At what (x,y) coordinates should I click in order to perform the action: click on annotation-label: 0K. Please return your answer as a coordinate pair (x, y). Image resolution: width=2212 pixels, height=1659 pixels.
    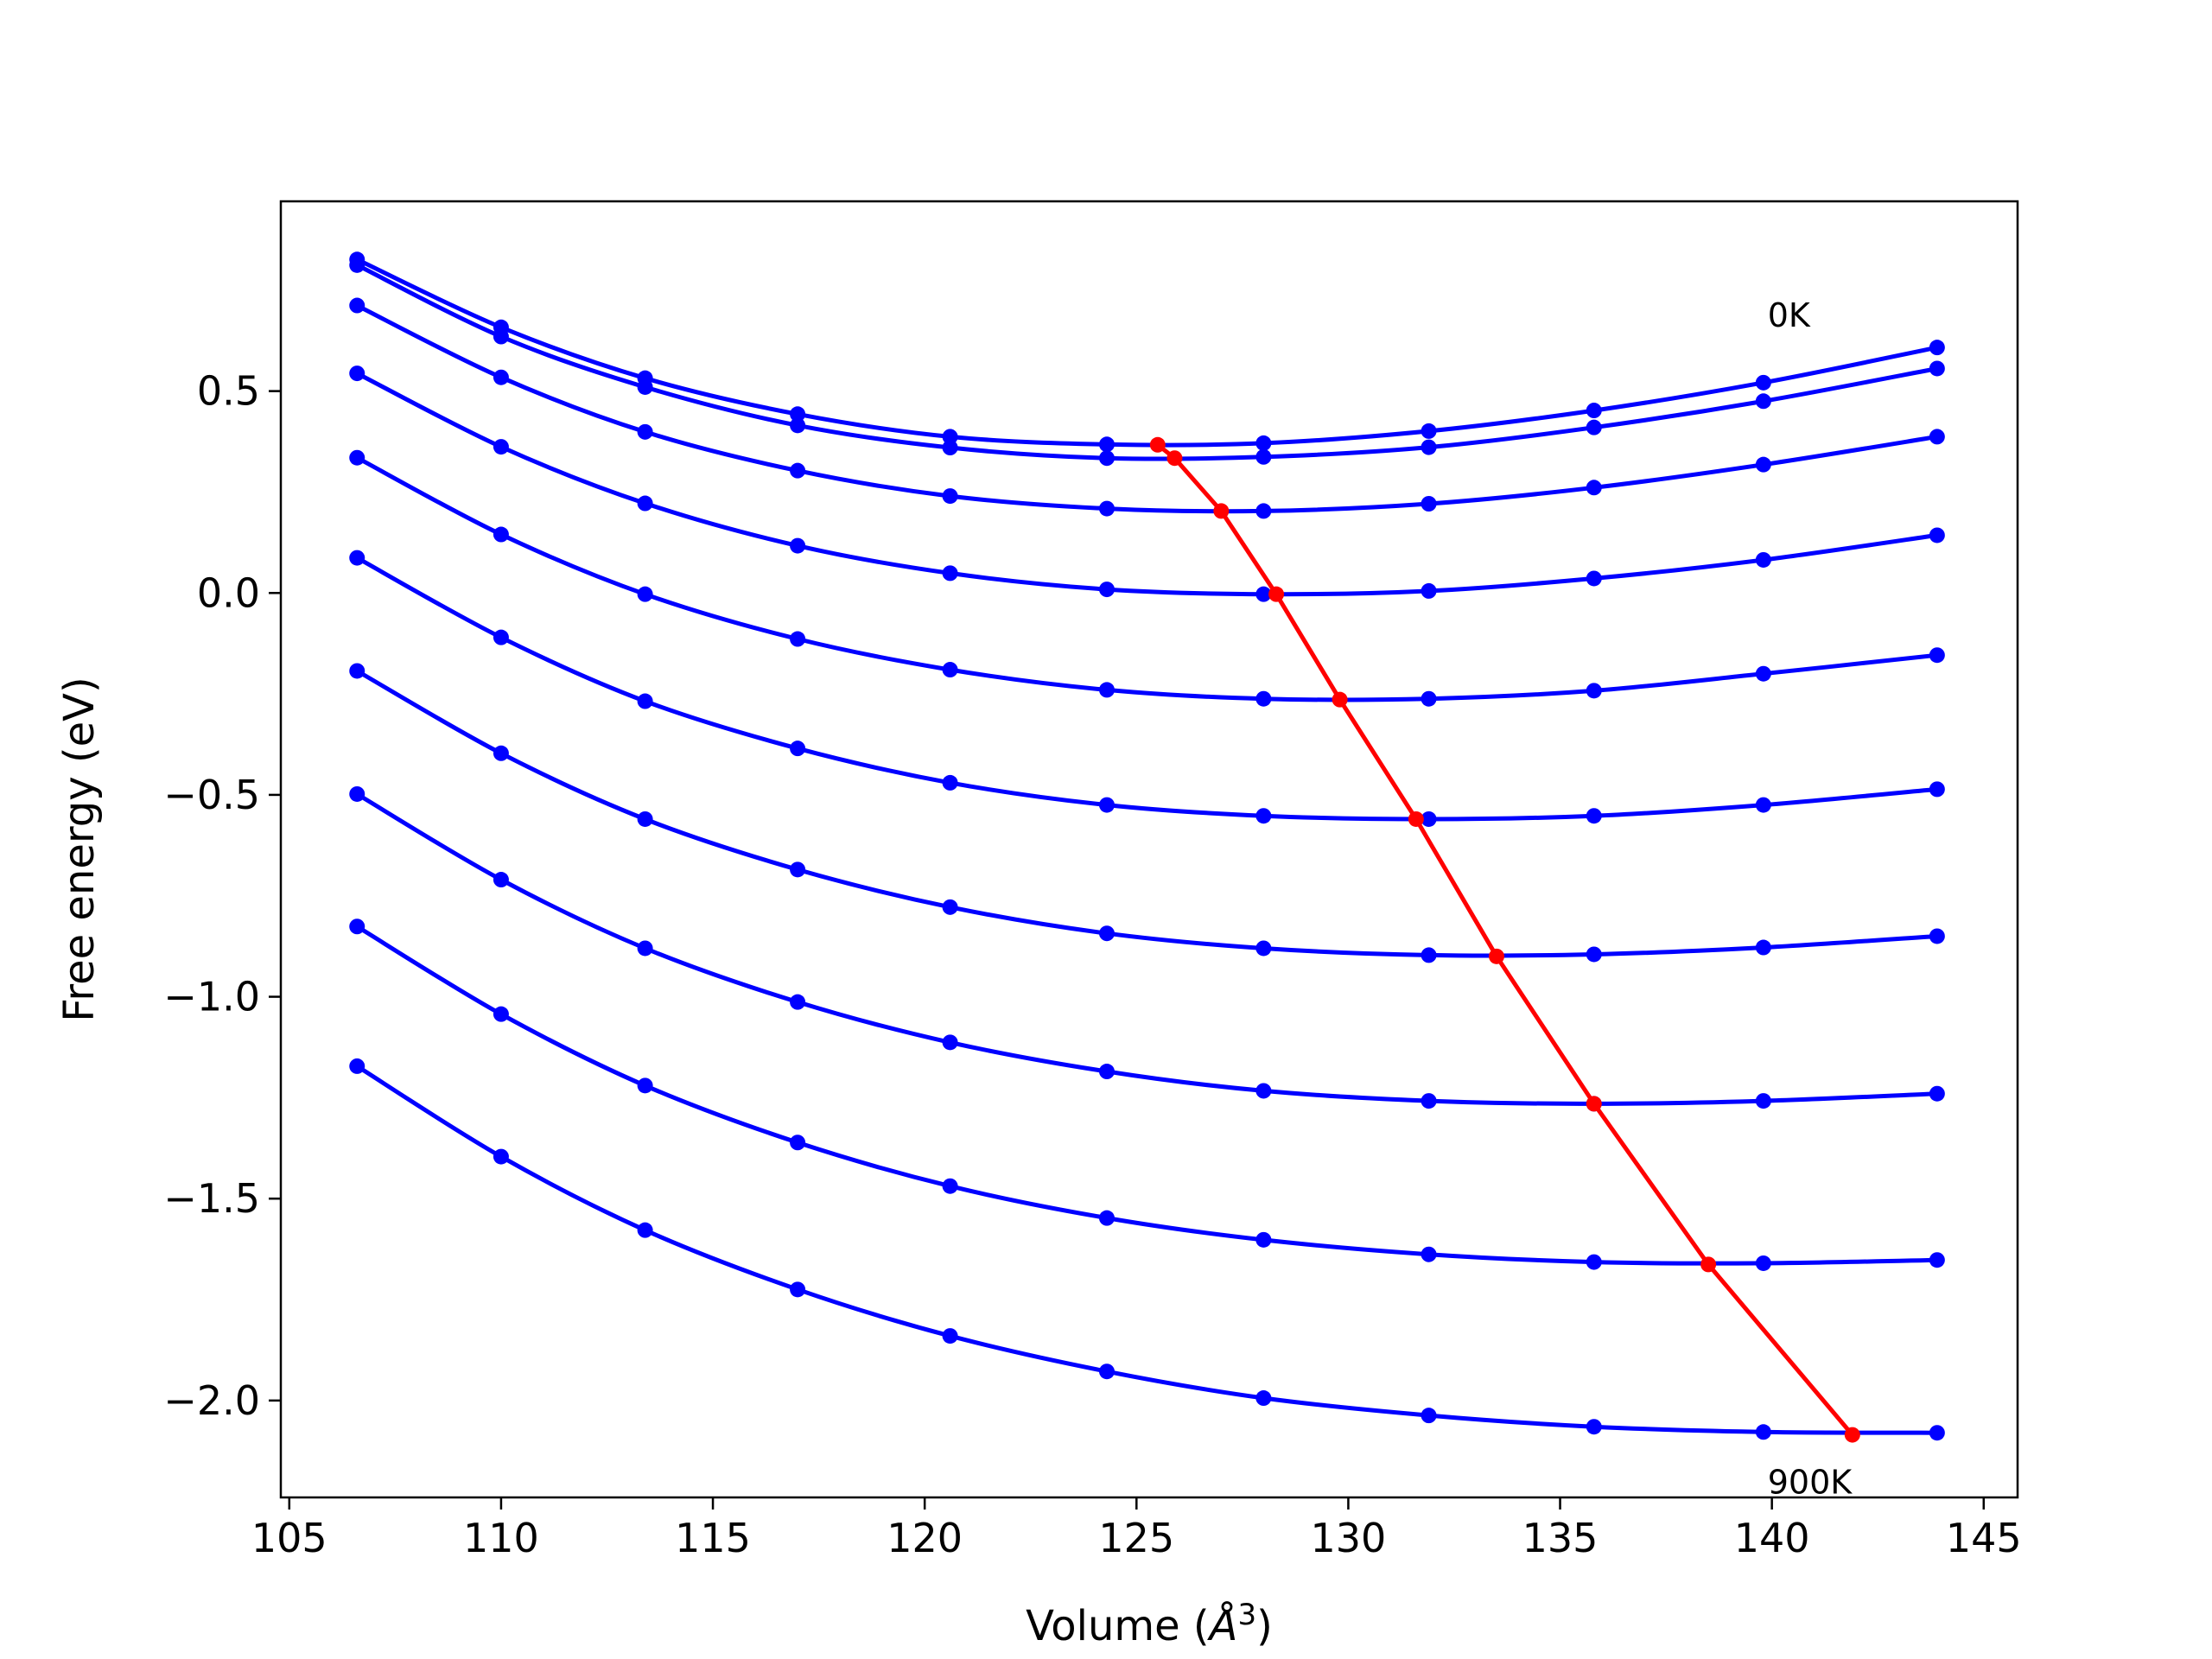
    Looking at the image, I should click on (1789, 315).